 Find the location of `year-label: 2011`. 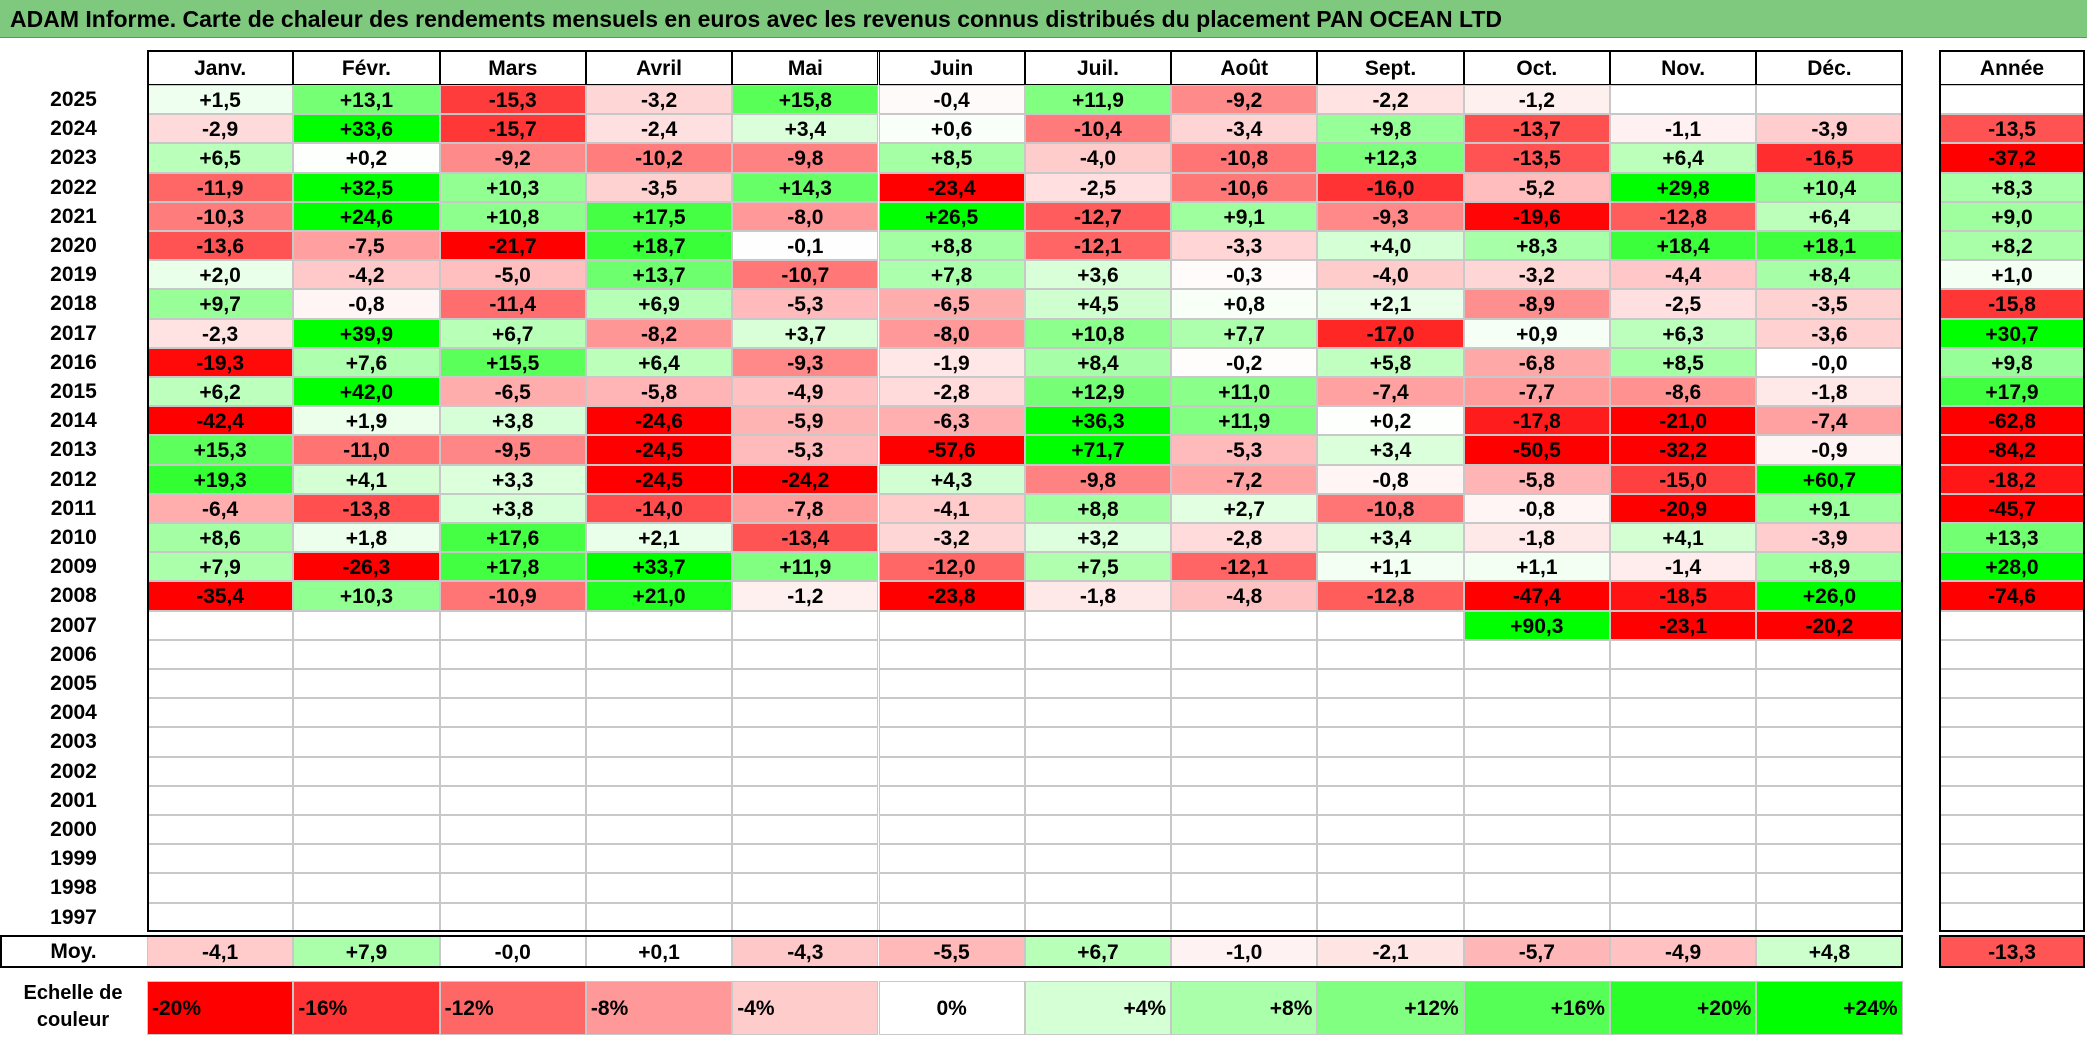

year-label: 2011 is located at coordinates (73, 508).